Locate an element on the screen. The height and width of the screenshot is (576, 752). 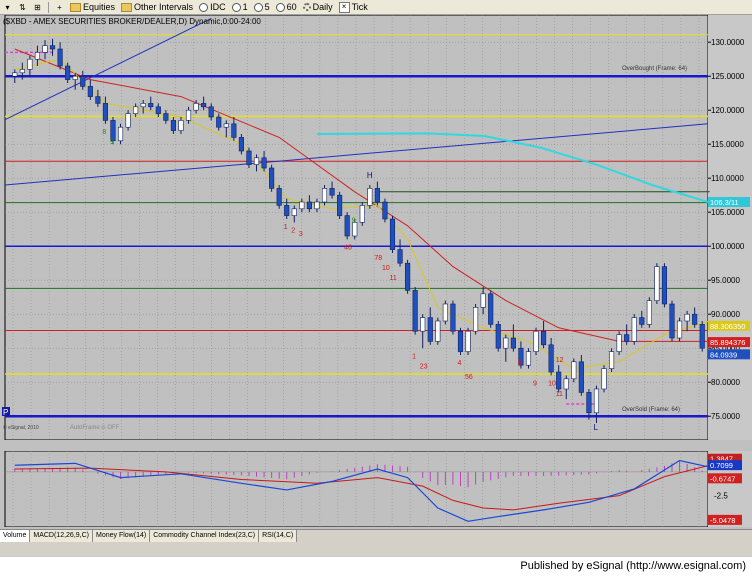
toolbar-tick-button: × Tick is located at coordinates (353, 7).